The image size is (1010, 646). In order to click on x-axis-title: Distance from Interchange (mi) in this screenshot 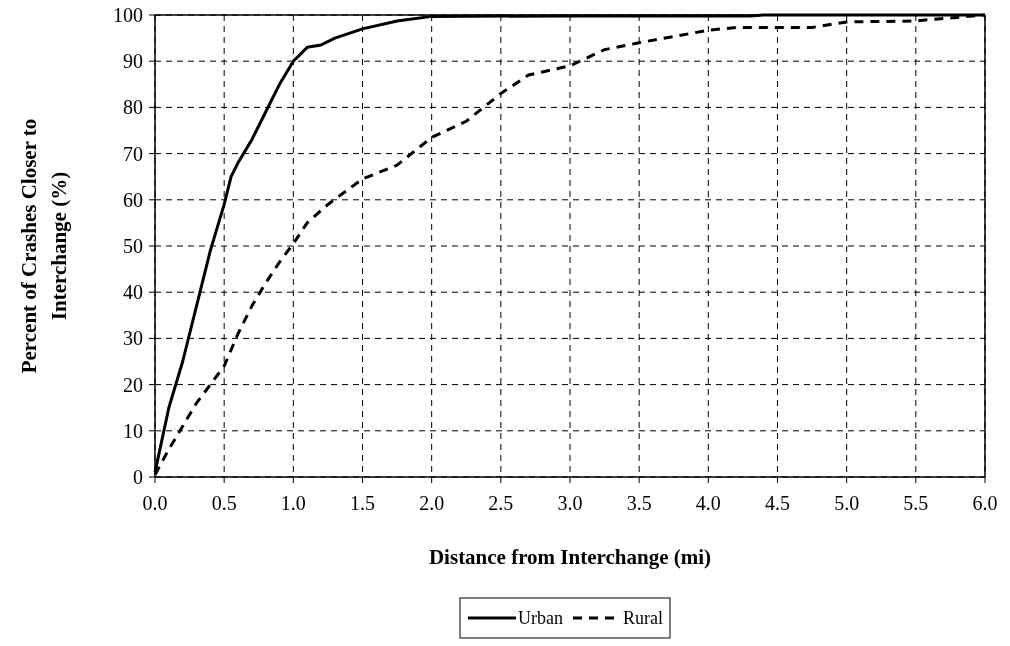, I will do `click(570, 557)`.